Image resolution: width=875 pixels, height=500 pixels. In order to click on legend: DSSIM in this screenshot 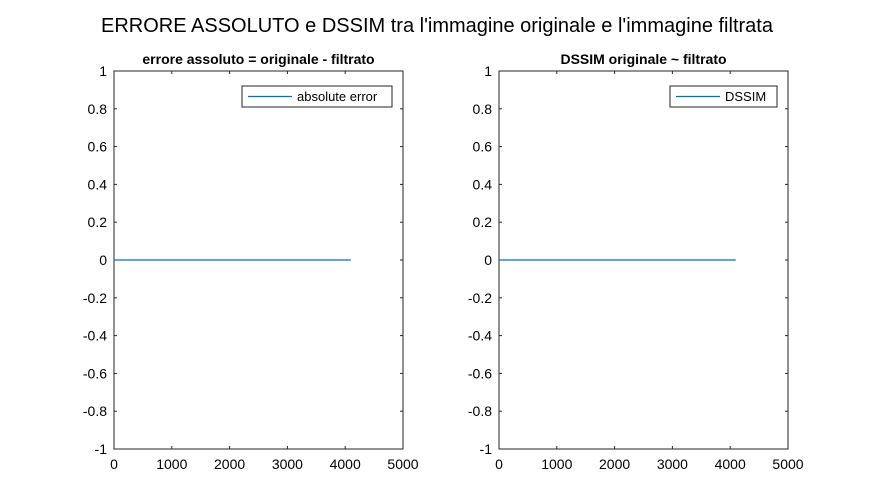, I will do `click(723, 96)`.